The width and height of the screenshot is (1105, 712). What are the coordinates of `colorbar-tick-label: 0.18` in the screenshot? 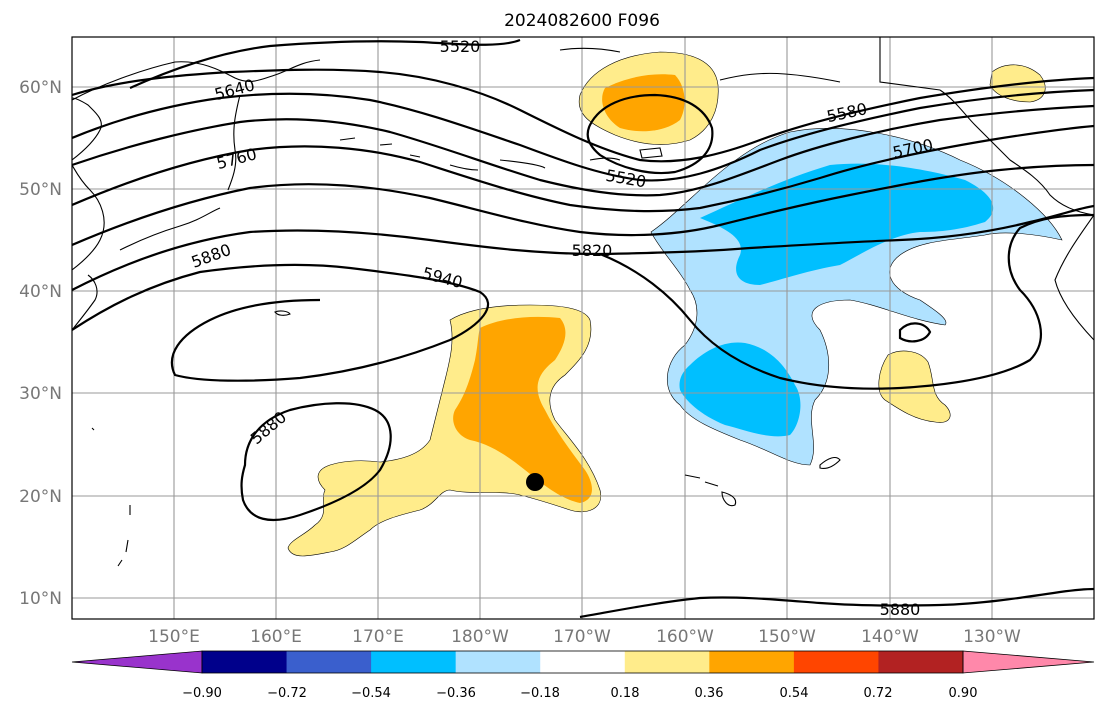 It's located at (625, 693).